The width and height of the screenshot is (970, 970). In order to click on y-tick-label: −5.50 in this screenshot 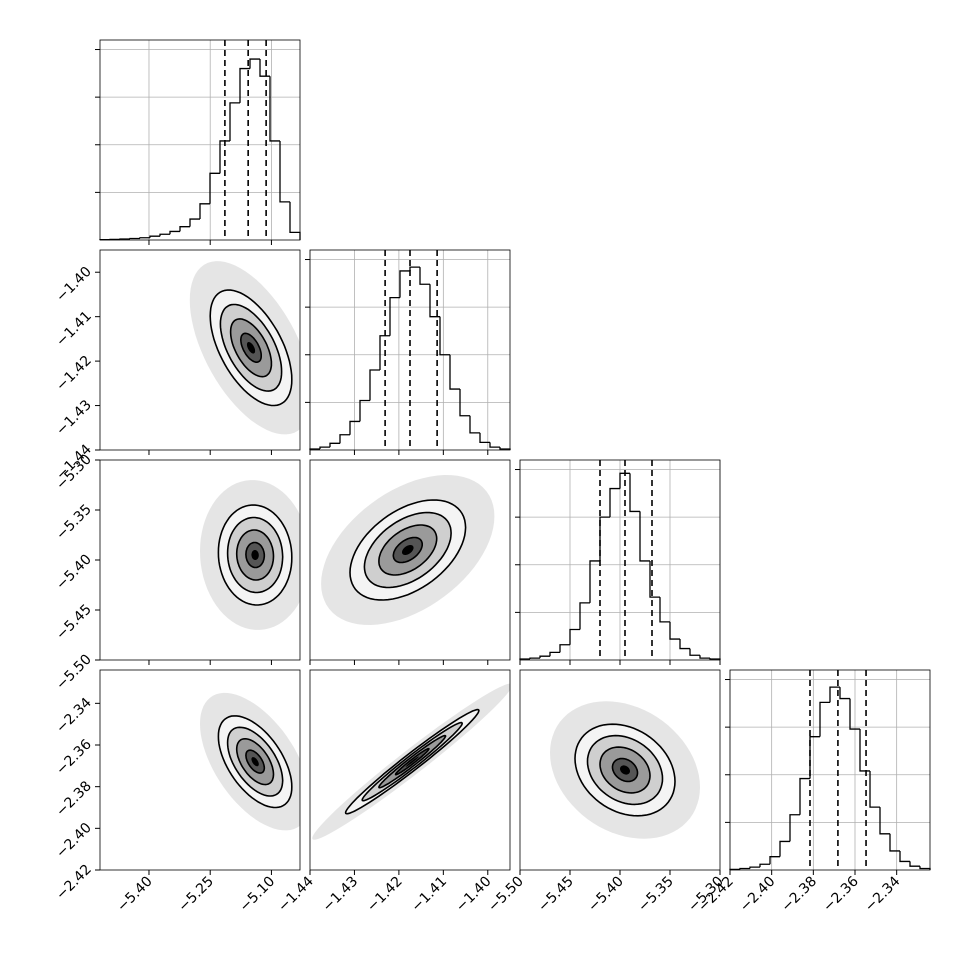, I will do `click(74, 673)`.